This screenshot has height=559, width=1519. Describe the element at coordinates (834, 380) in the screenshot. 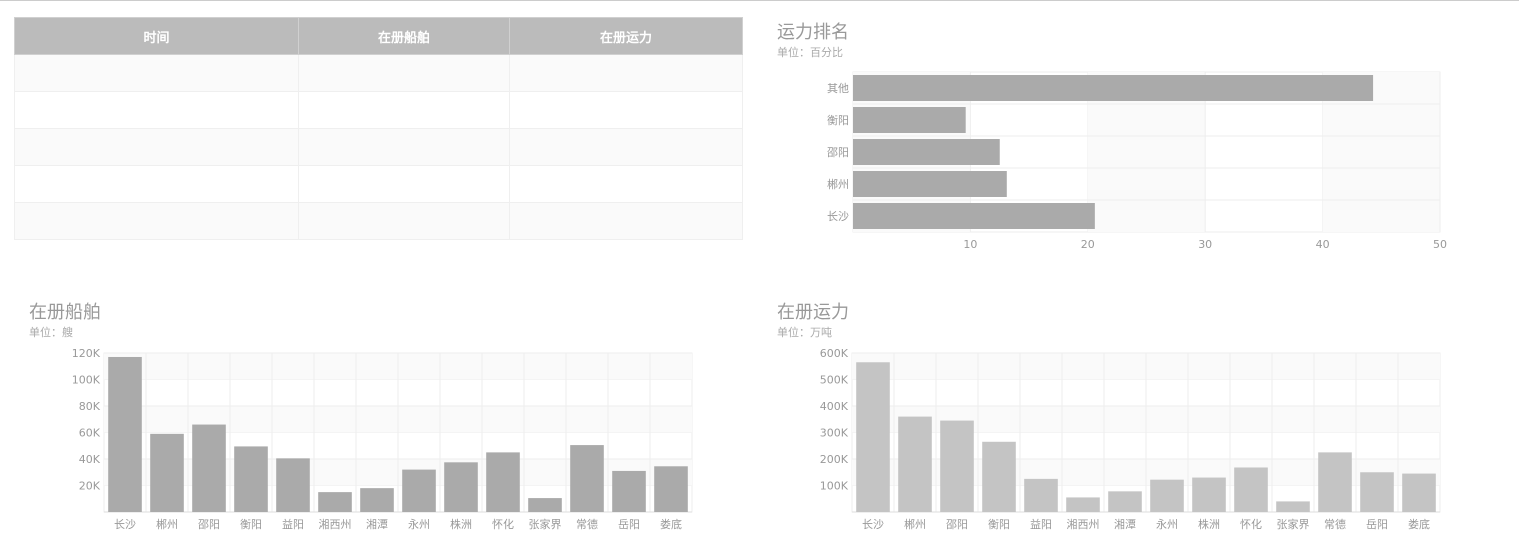

I see `y-tick-label: 500K` at that location.